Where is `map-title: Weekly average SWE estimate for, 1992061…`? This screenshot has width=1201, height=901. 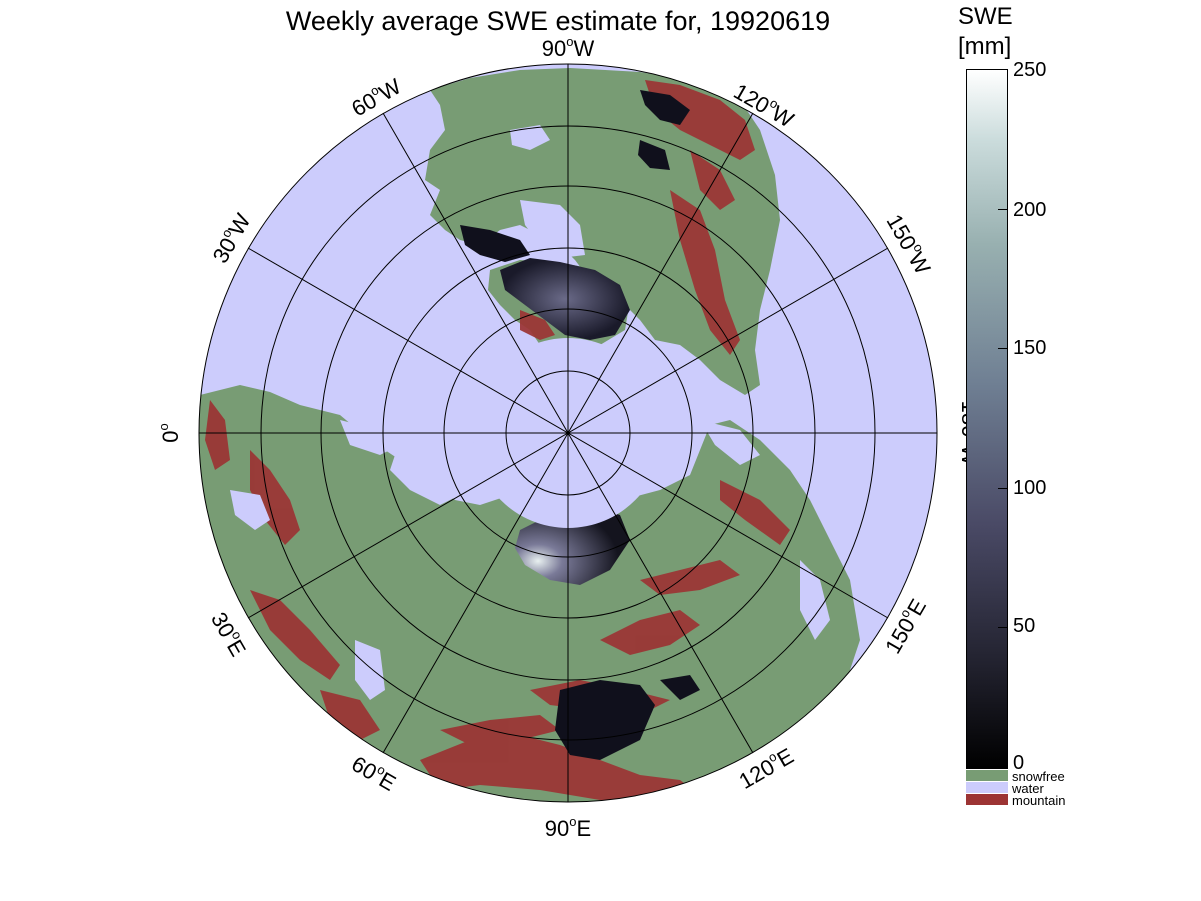 map-title: Weekly average SWE estimate for, 1992061… is located at coordinates (558, 21).